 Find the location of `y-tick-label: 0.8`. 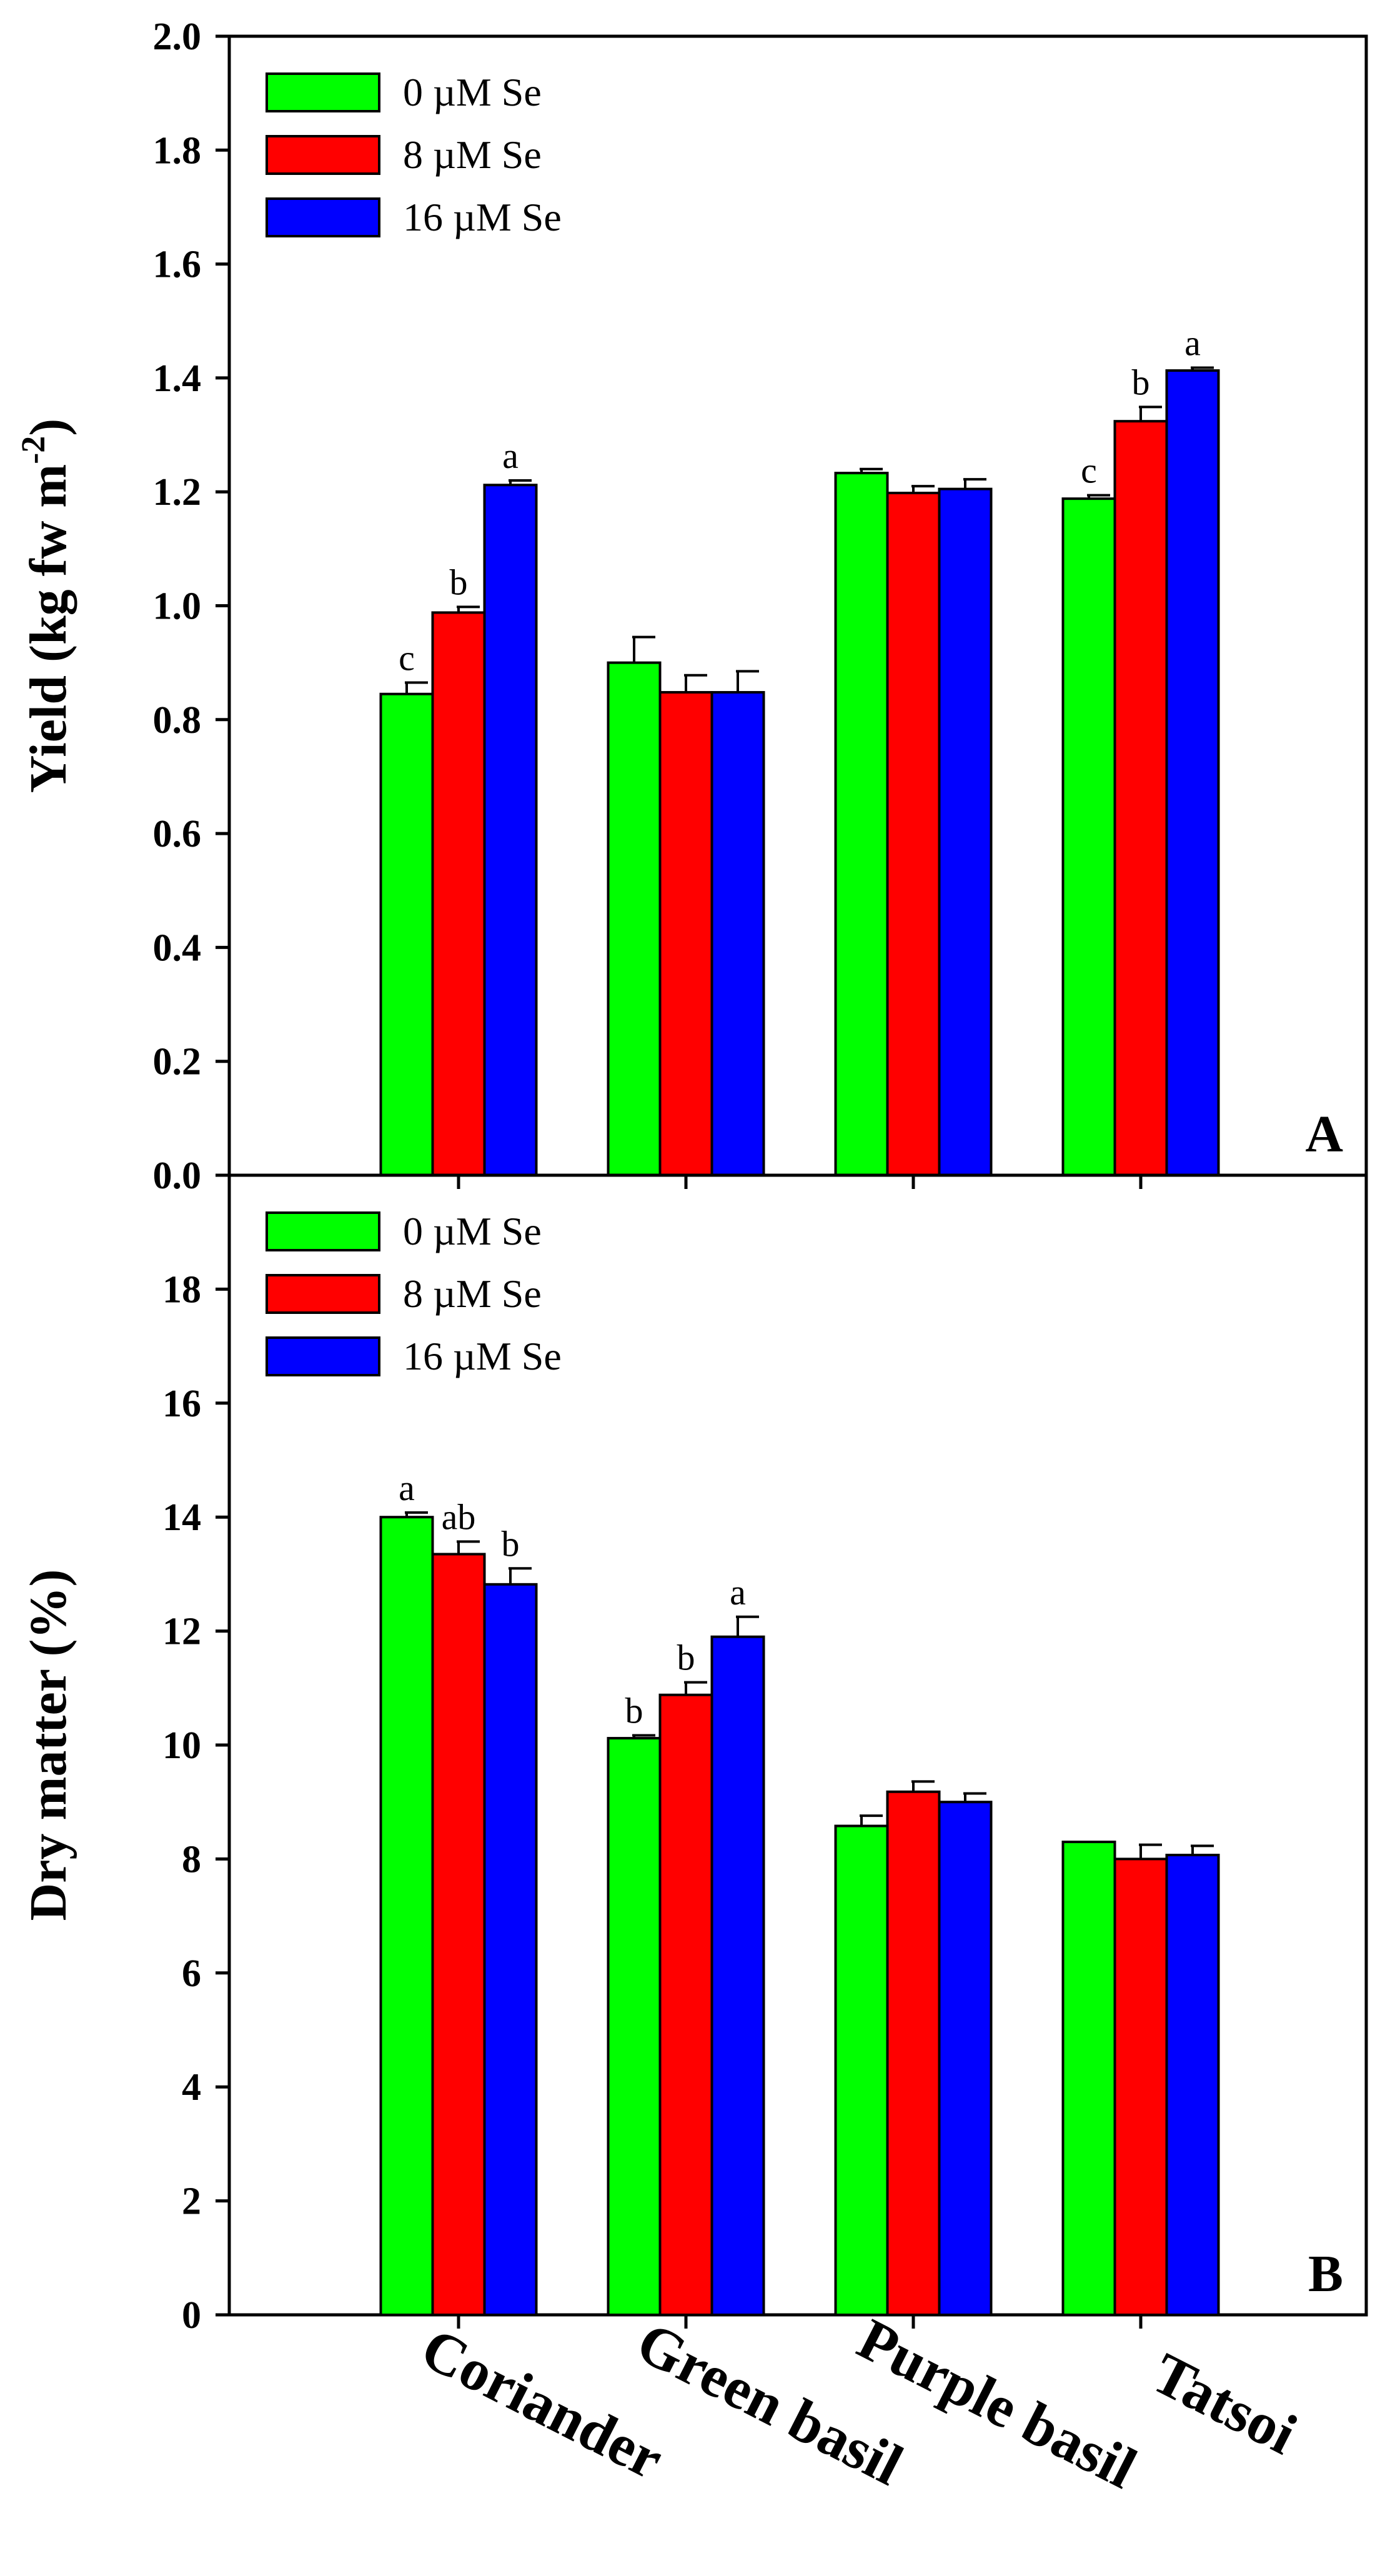

y-tick-label: 0.8 is located at coordinates (177, 720).